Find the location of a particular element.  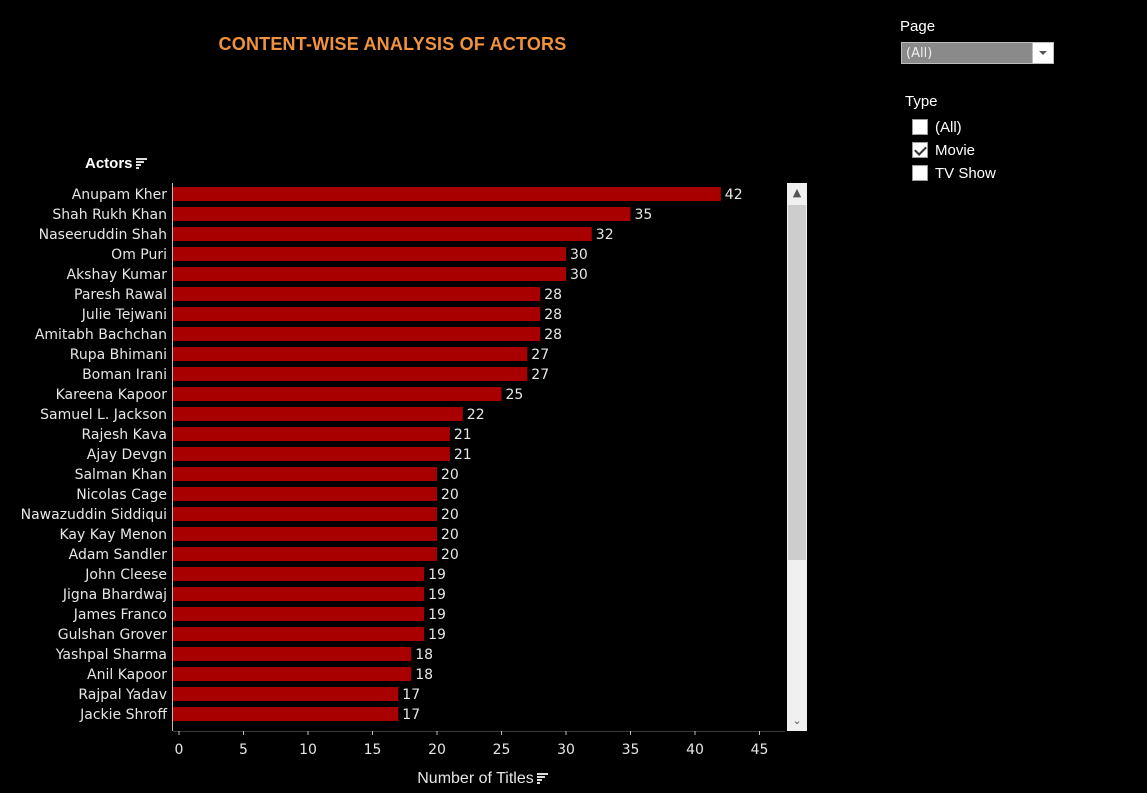

category-label: Naseeruddin Shah is located at coordinates (103, 235).